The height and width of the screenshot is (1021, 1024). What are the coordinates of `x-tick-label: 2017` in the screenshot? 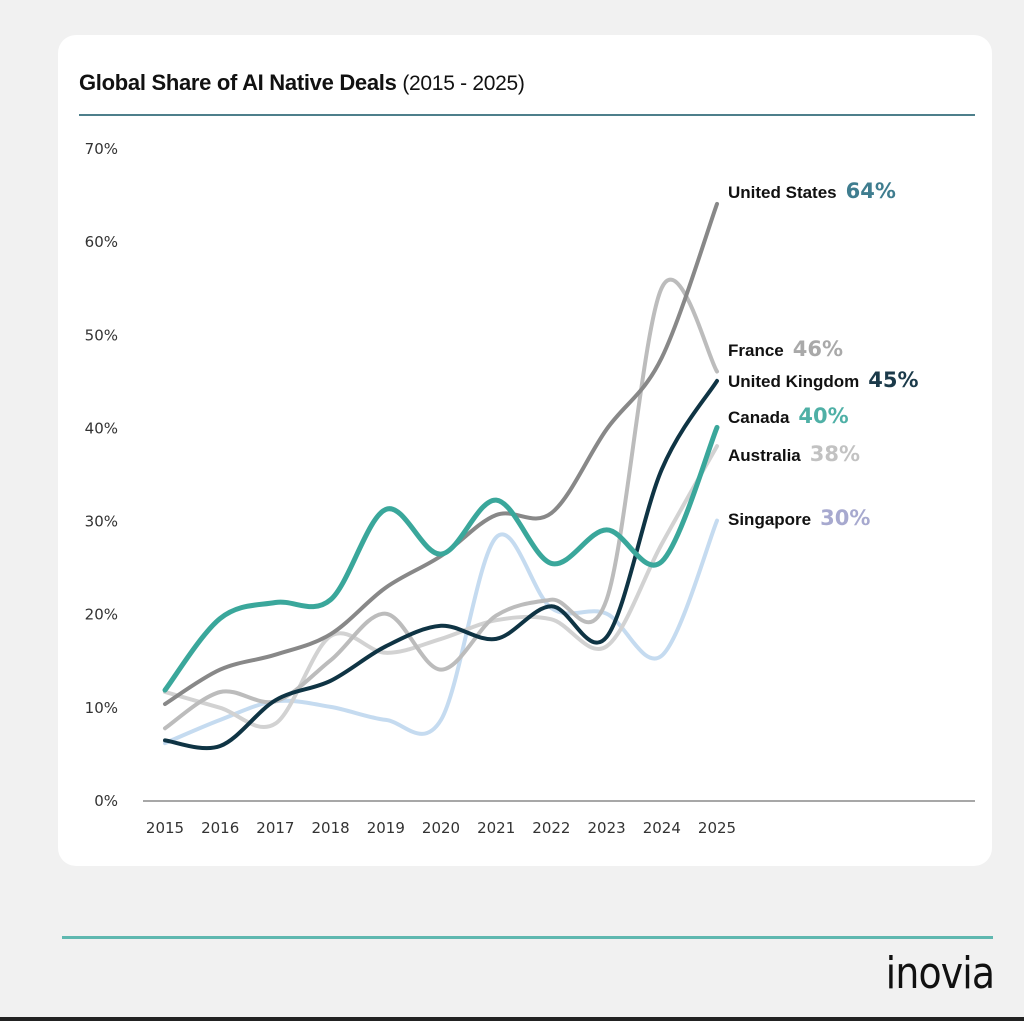 It's located at (275, 828).